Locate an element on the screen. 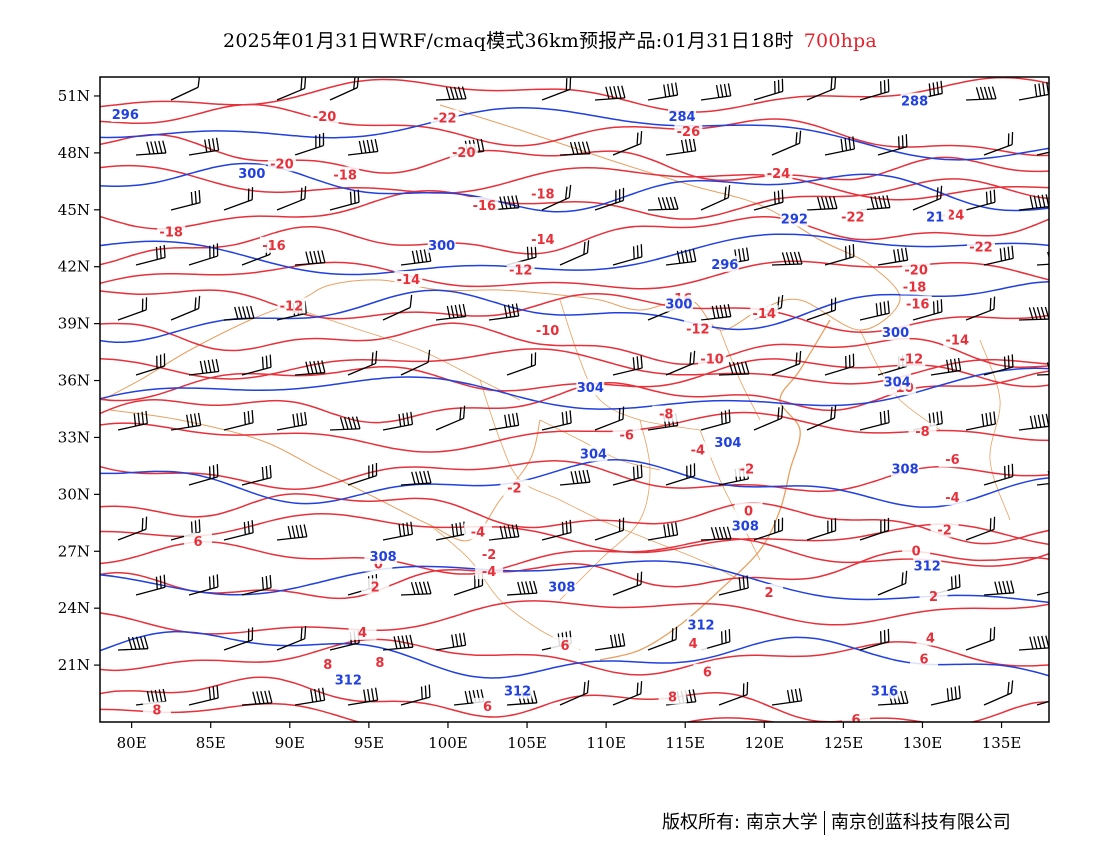  temperature-label: -22 is located at coordinates (445, 119).